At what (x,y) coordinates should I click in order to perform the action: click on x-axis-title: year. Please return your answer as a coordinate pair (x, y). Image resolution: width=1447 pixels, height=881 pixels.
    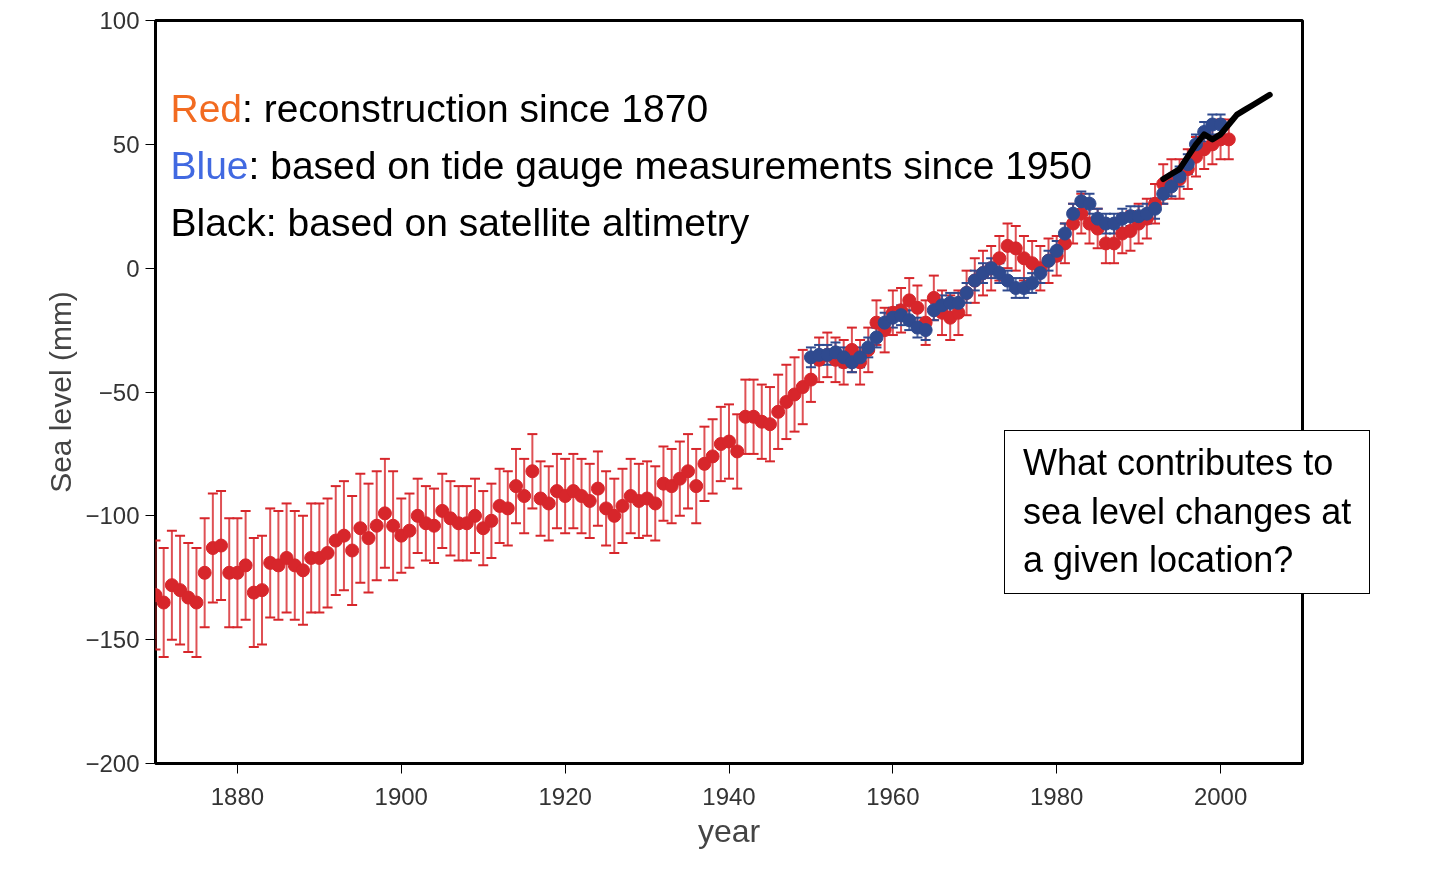
    Looking at the image, I should click on (729, 830).